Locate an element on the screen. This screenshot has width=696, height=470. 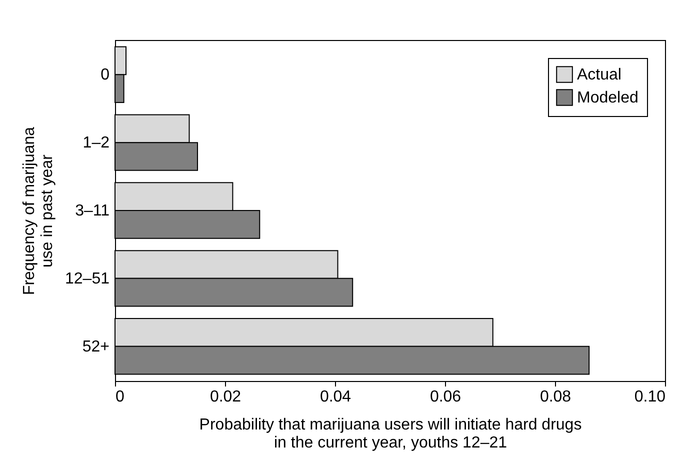
x-tick-label: 0.04 is located at coordinates (336, 397).